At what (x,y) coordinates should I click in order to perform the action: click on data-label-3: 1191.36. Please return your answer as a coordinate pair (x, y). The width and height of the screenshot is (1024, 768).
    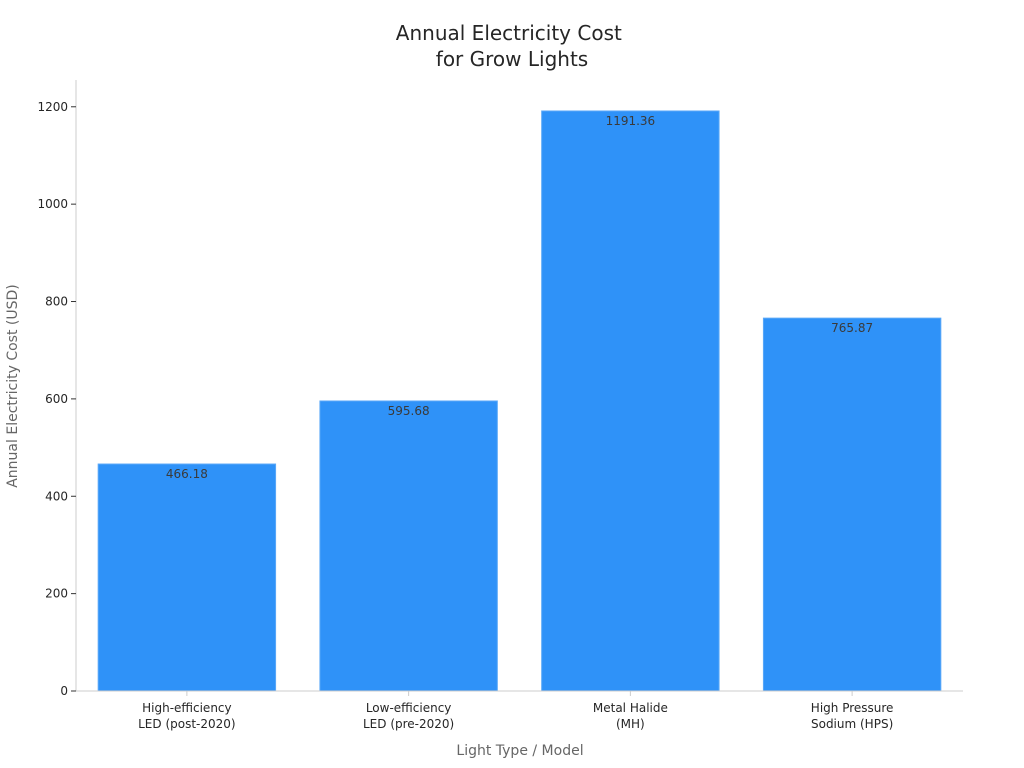
    Looking at the image, I should click on (631, 121).